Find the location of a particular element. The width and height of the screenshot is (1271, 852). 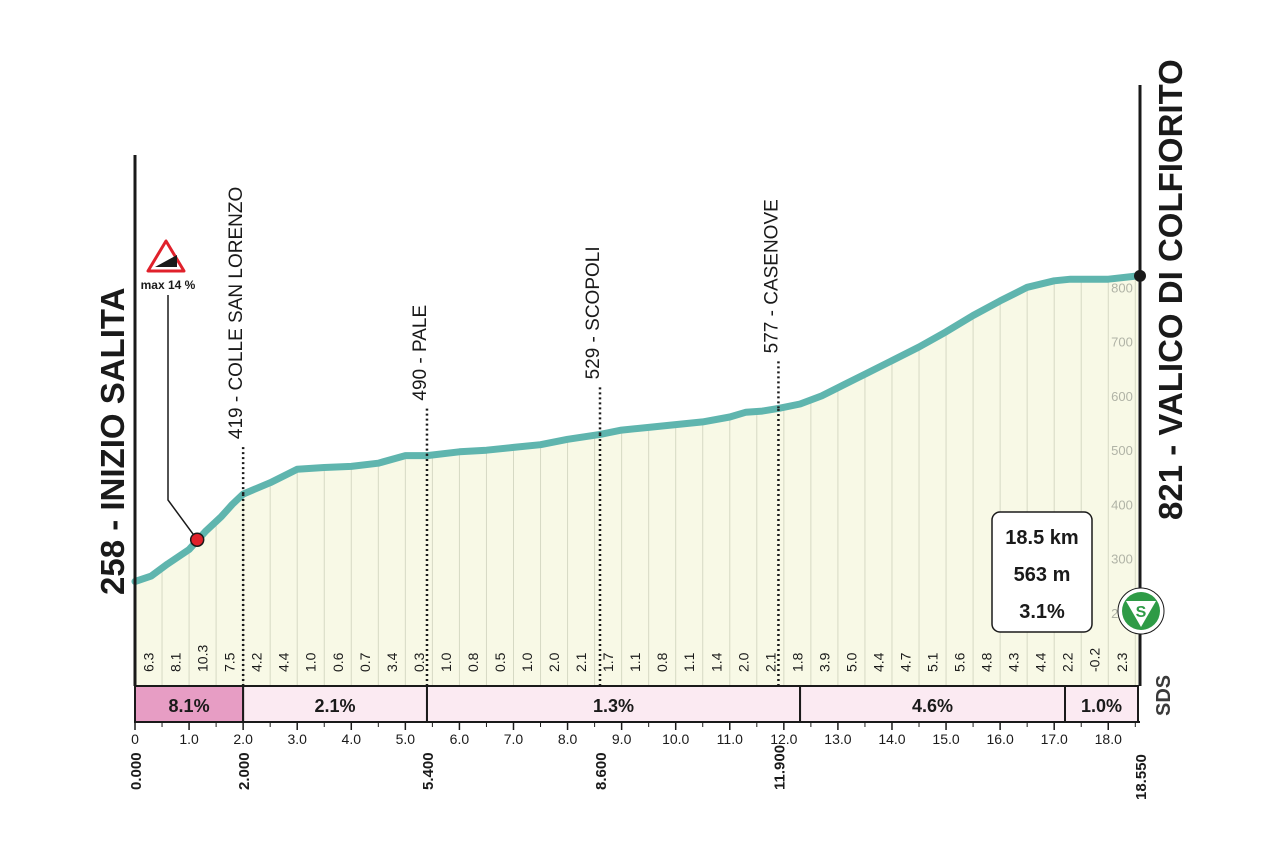

x-tick-label: 11.0 is located at coordinates (730, 739).